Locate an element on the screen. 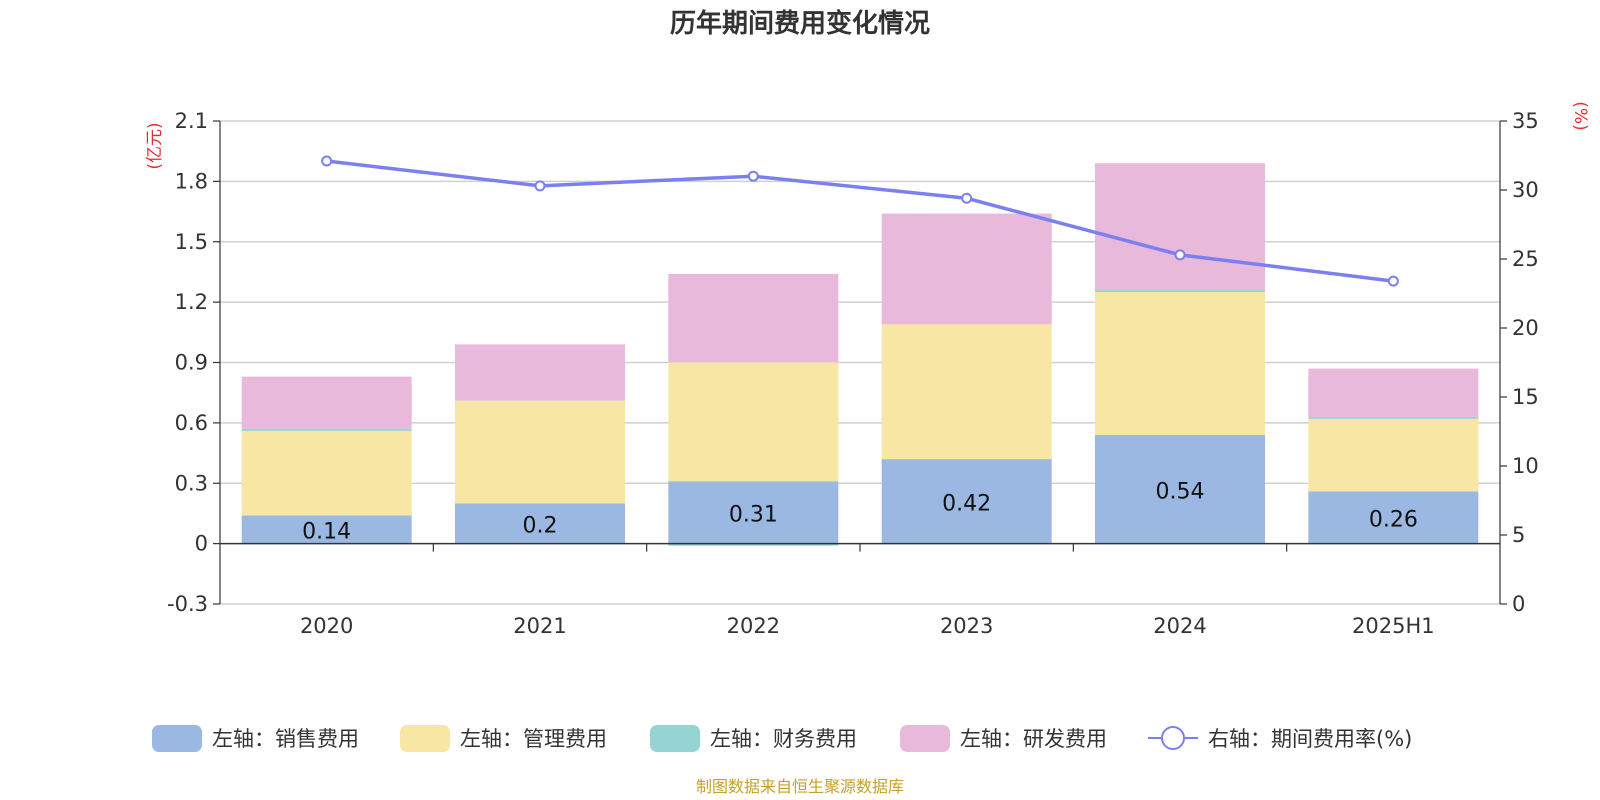 The height and width of the screenshot is (800, 1600). data-labels: 0.14 0.2 0.31 0.42 0.54 0.26 is located at coordinates (860, 511).